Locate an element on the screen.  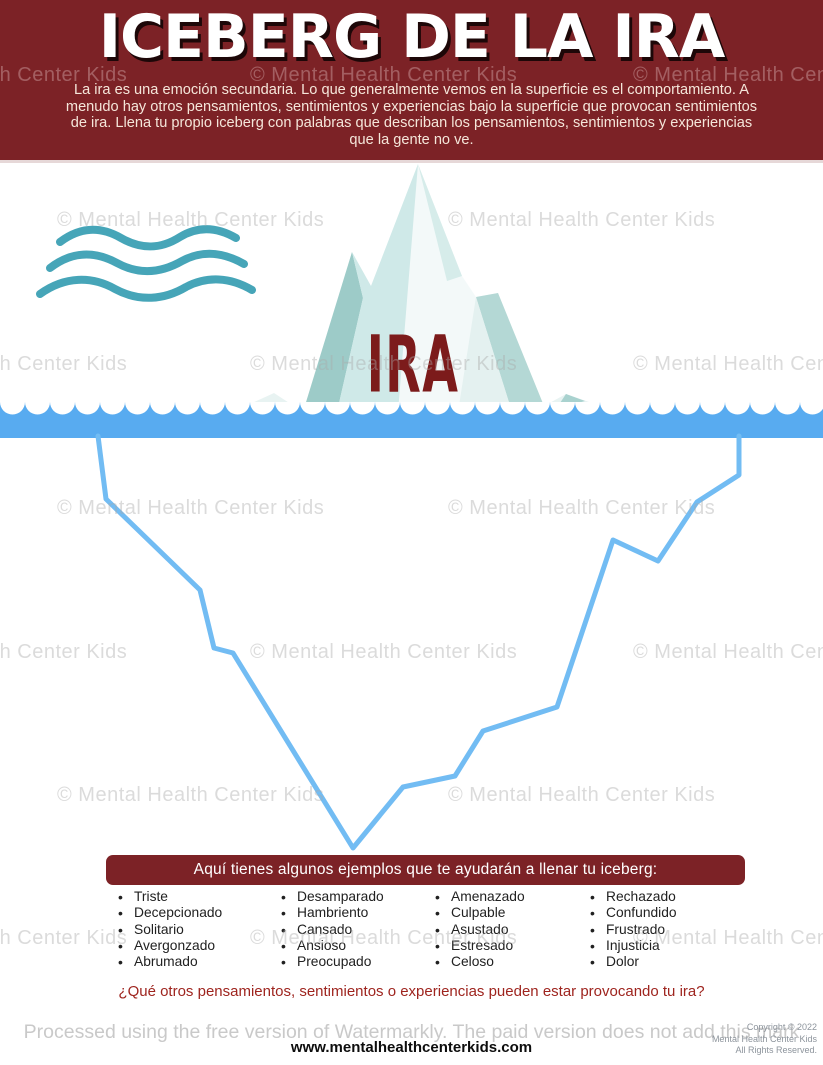
list-item: Confundido is located at coordinates (633, 913).